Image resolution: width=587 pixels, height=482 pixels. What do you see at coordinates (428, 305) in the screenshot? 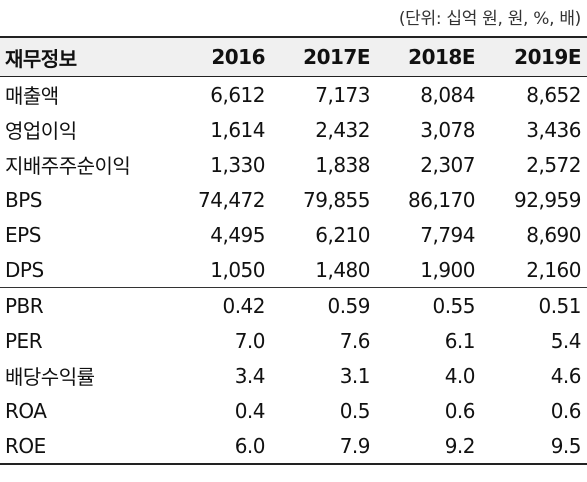
I see `cell-value: 0.55` at bounding box center [428, 305].